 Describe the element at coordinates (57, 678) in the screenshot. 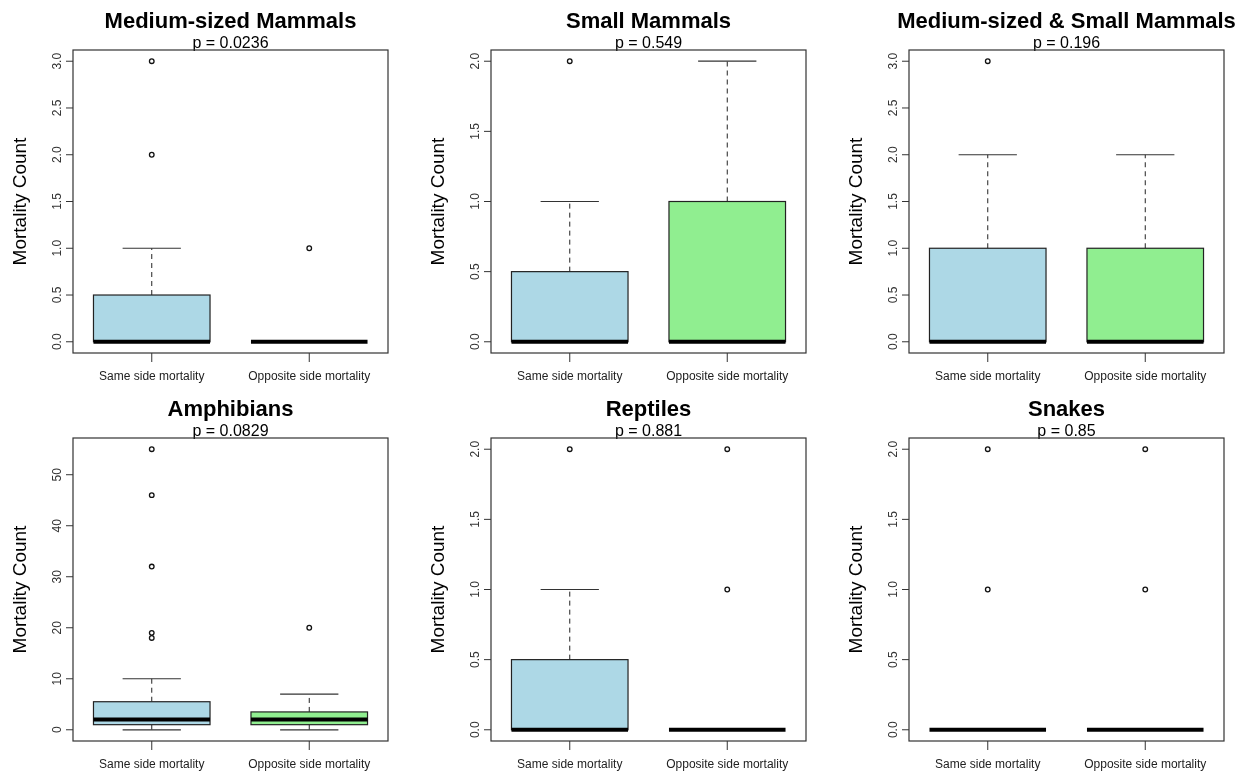

I see `y-tick-label: 10` at that location.